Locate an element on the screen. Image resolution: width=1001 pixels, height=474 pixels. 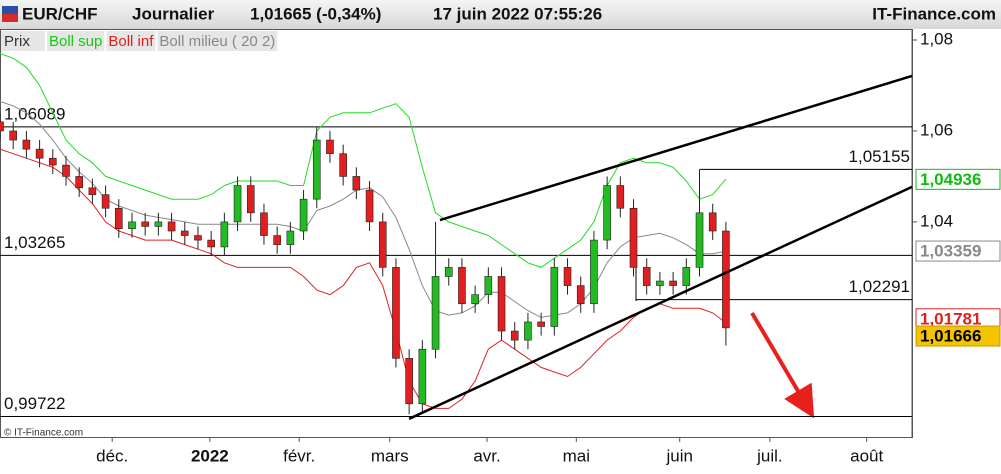
x-tick-label: août is located at coordinates (866, 455).